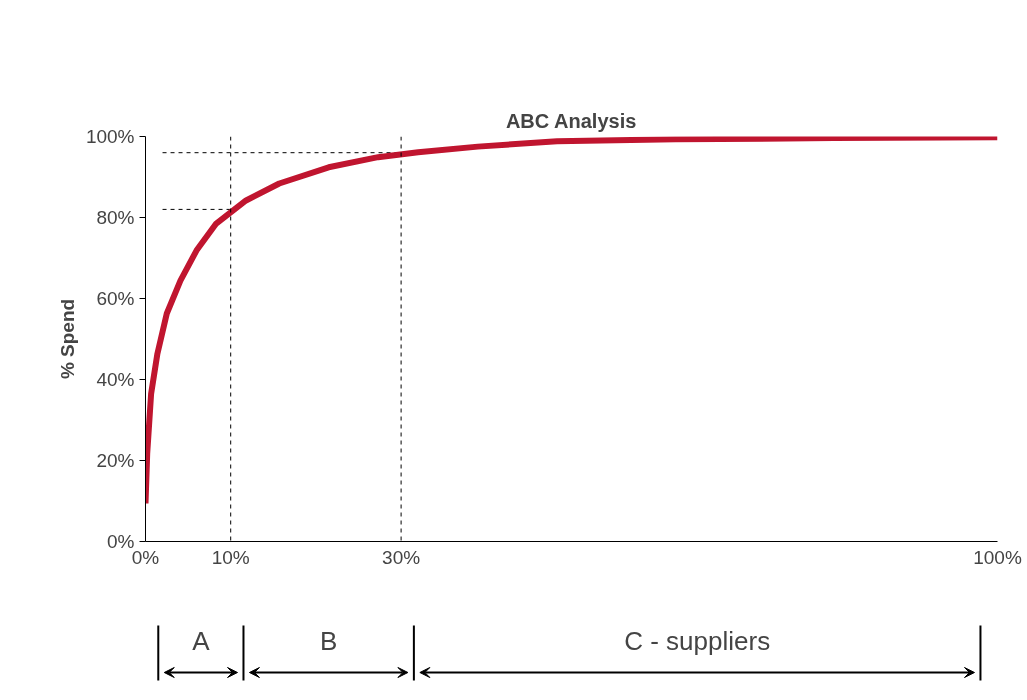  What do you see at coordinates (121, 541) in the screenshot?
I see `y-tick-label: 0%` at bounding box center [121, 541].